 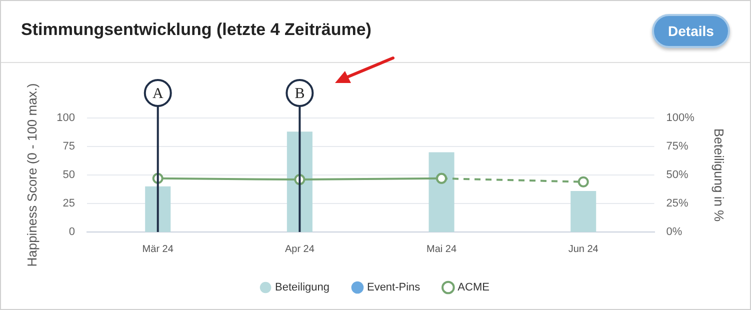 I want to click on ref-line-label: B, so click(x=299, y=94).